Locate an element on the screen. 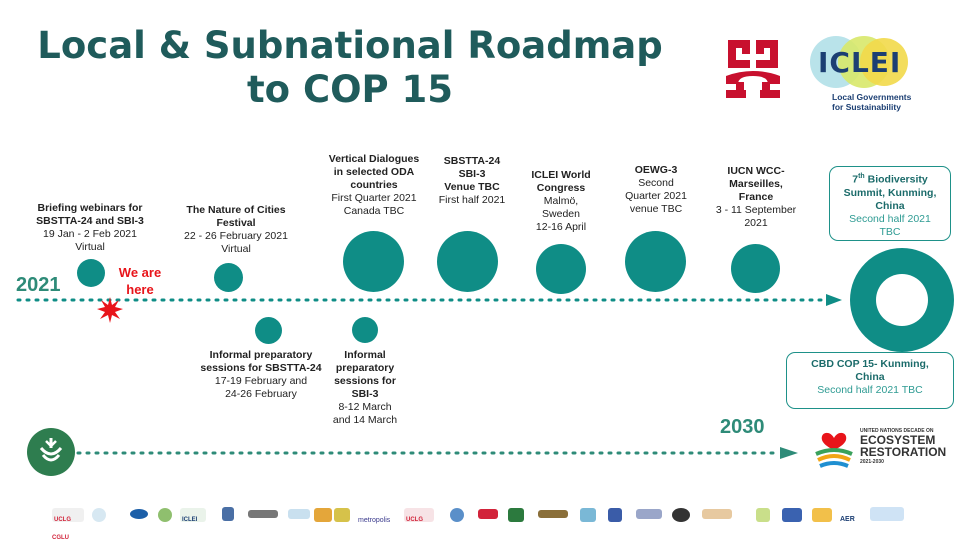  event-detail: 22 - 26 February 2021 is located at coordinates (236, 236).